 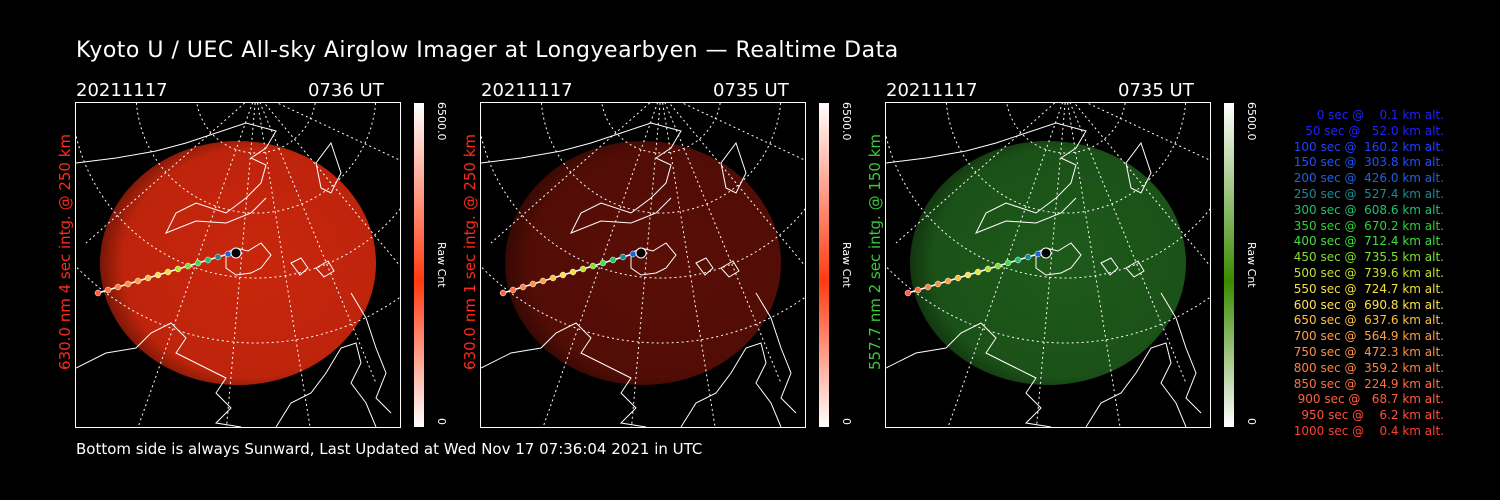 I want to click on legend-row: 550 sec @ 724.7 km alt., so click(x=1368, y=288).